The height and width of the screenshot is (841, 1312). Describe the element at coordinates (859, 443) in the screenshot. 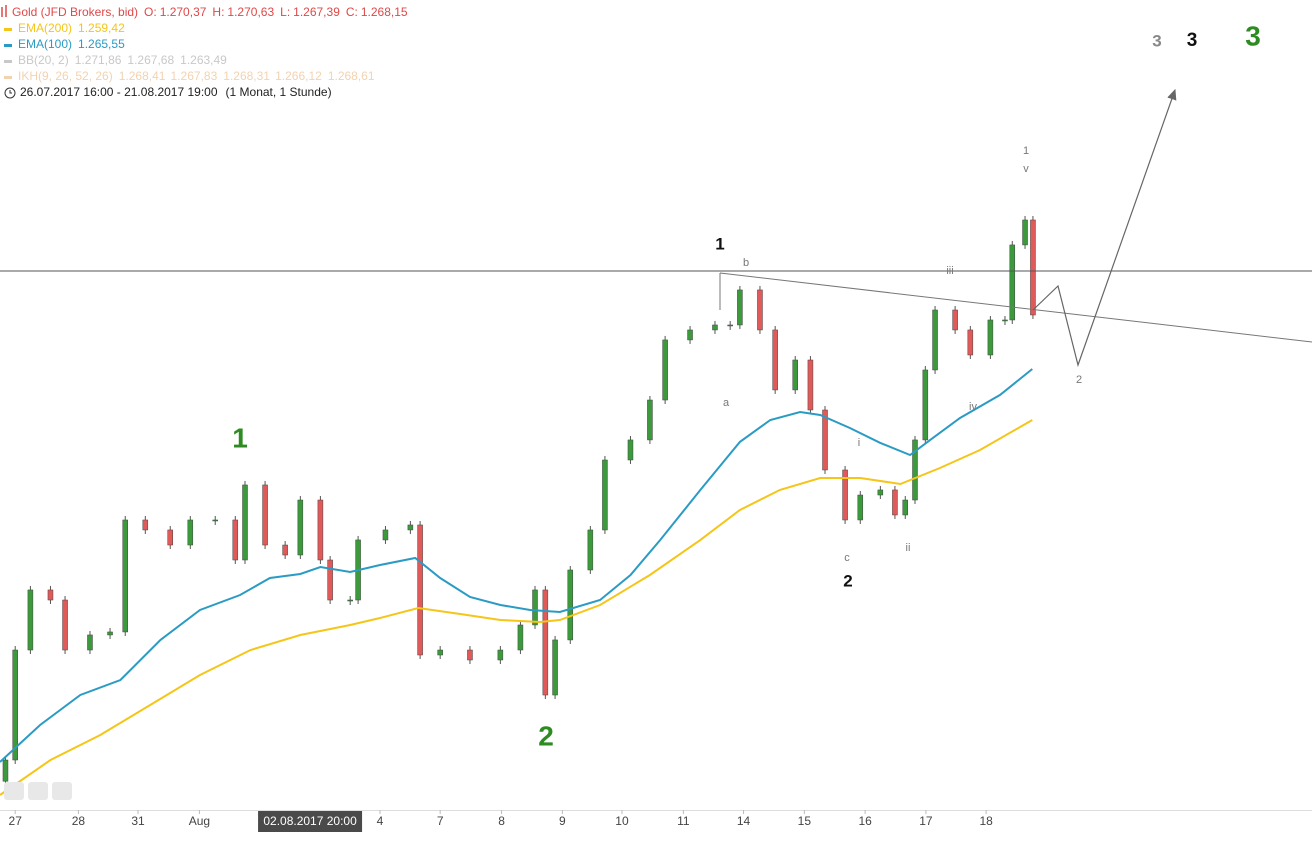

I see `wave-label: i` at that location.